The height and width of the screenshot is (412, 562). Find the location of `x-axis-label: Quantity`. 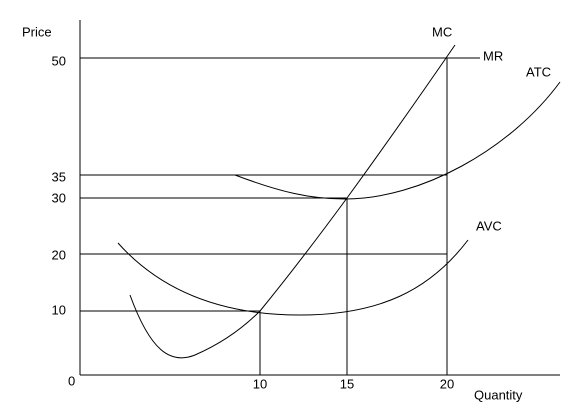

x-axis-label: Quantity is located at coordinates (498, 394).